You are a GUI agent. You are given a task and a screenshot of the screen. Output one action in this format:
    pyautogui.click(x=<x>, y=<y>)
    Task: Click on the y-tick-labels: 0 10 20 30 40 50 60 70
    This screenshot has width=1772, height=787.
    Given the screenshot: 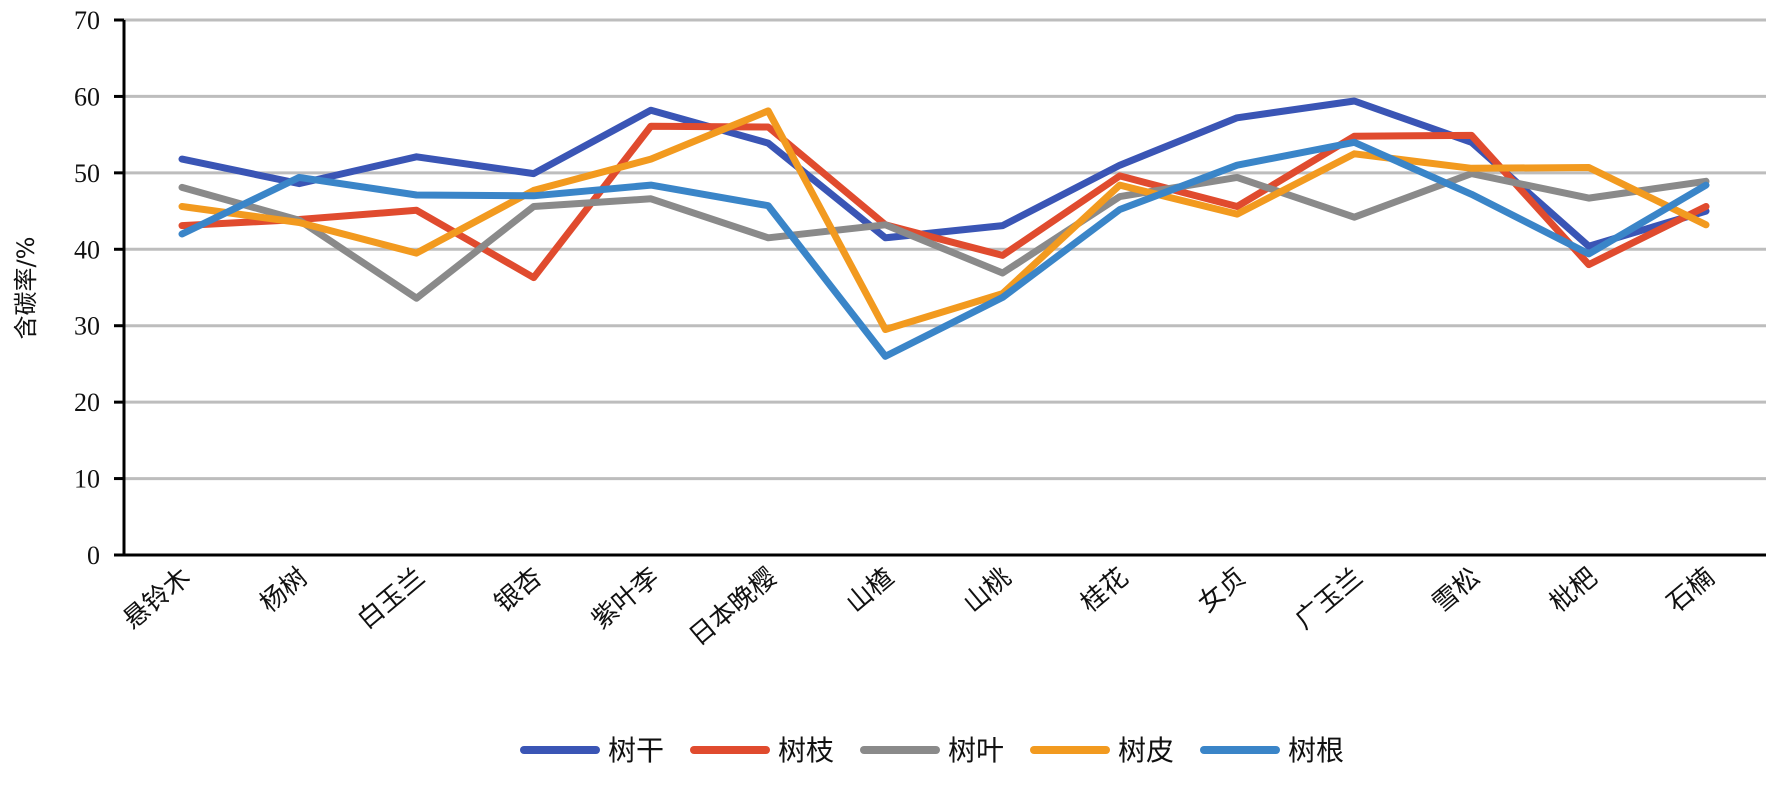 What is the action you would take?
    pyautogui.click(x=87, y=288)
    